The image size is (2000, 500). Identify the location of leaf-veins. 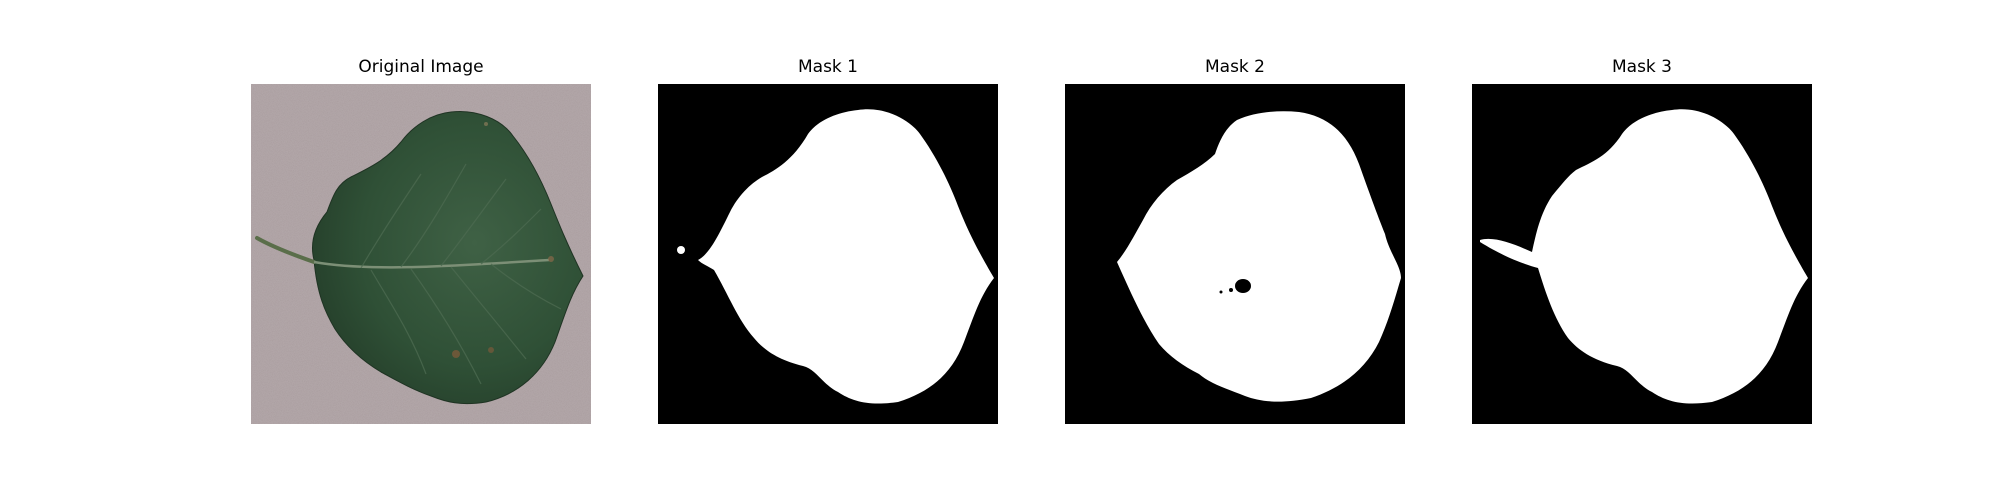
(461, 274).